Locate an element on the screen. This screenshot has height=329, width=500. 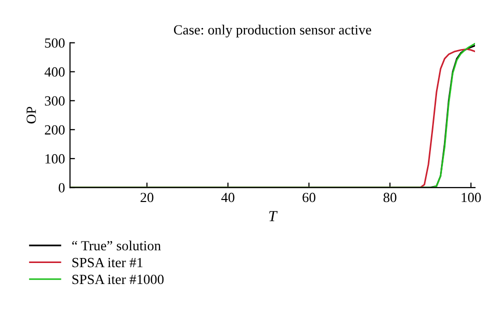
y-tick-label: 400 is located at coordinates (54, 72).